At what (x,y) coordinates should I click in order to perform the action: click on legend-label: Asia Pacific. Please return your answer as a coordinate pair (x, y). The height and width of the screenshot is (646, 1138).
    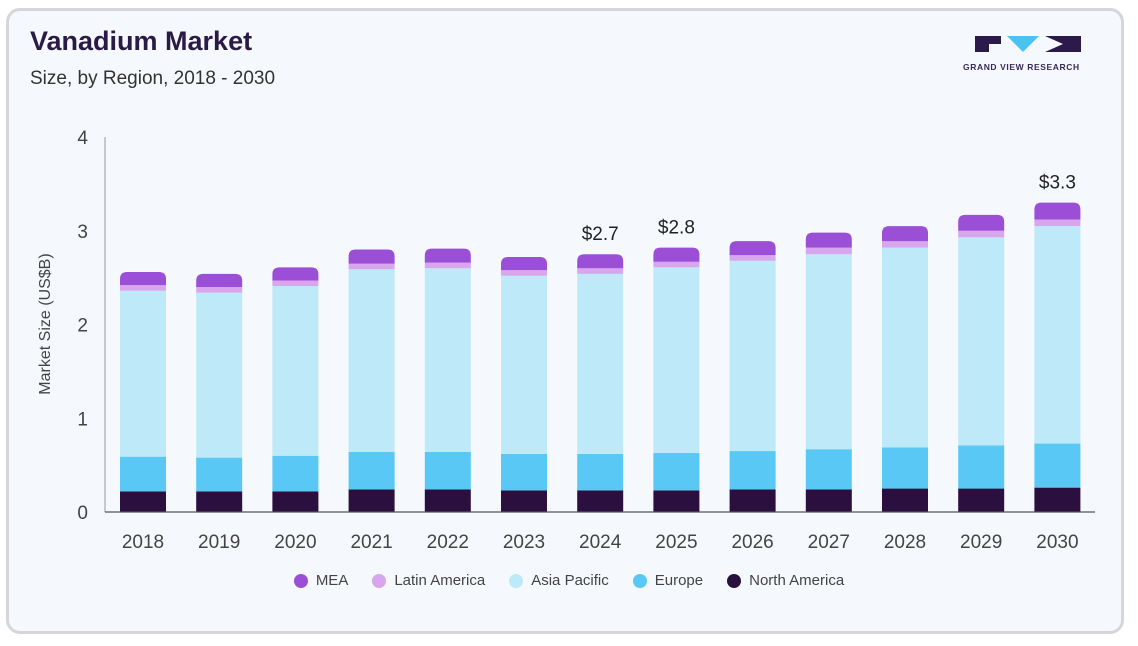
    Looking at the image, I should click on (570, 580).